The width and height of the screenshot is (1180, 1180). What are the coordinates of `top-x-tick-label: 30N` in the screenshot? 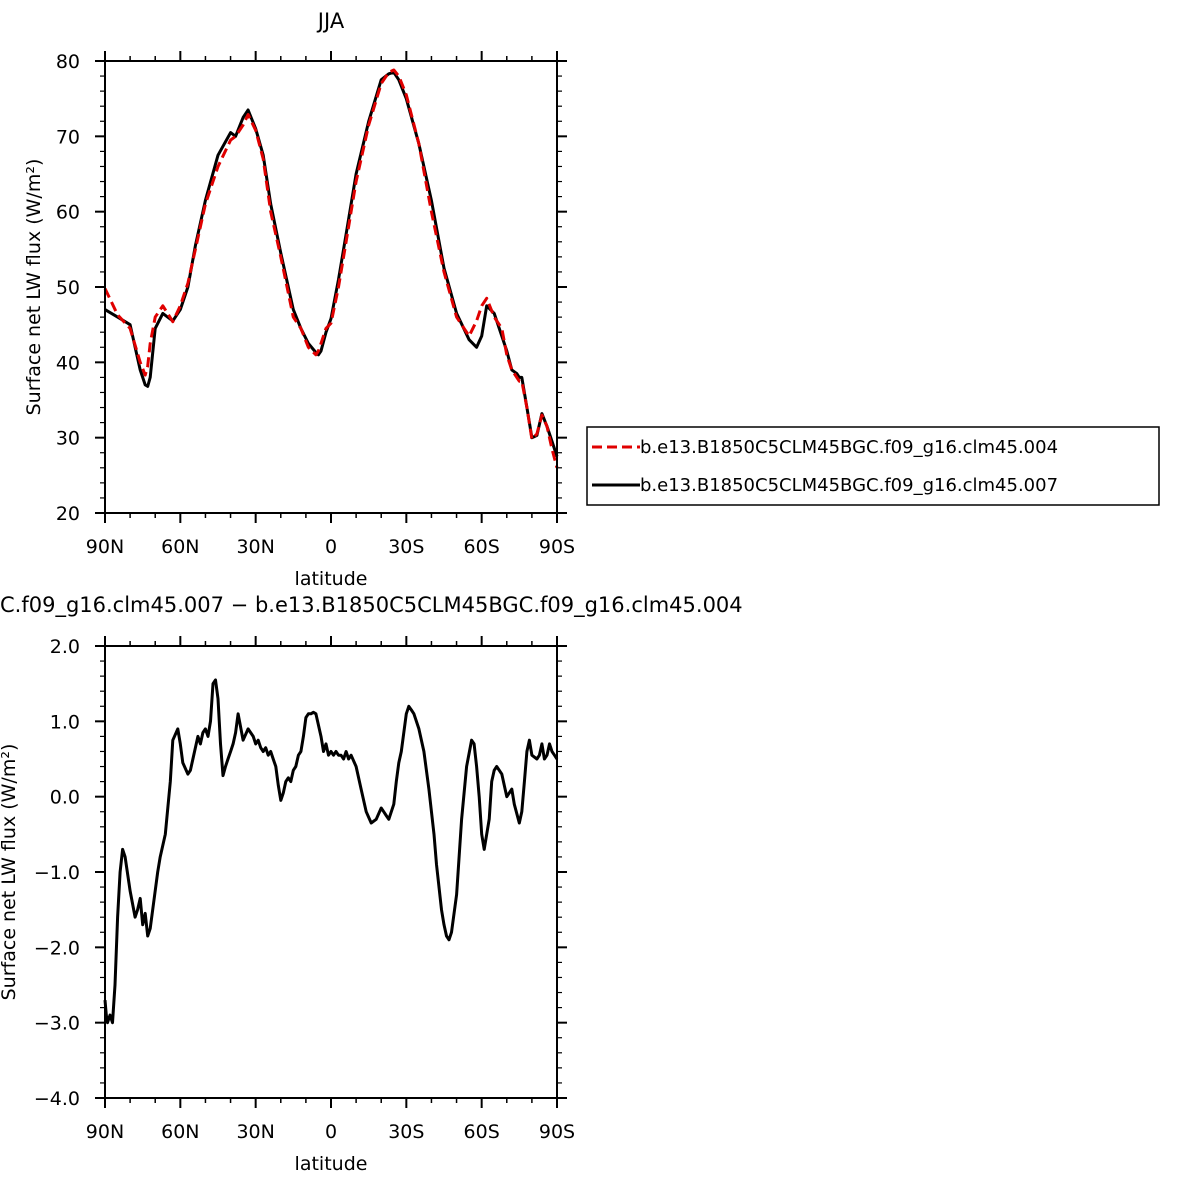 It's located at (255, 547).